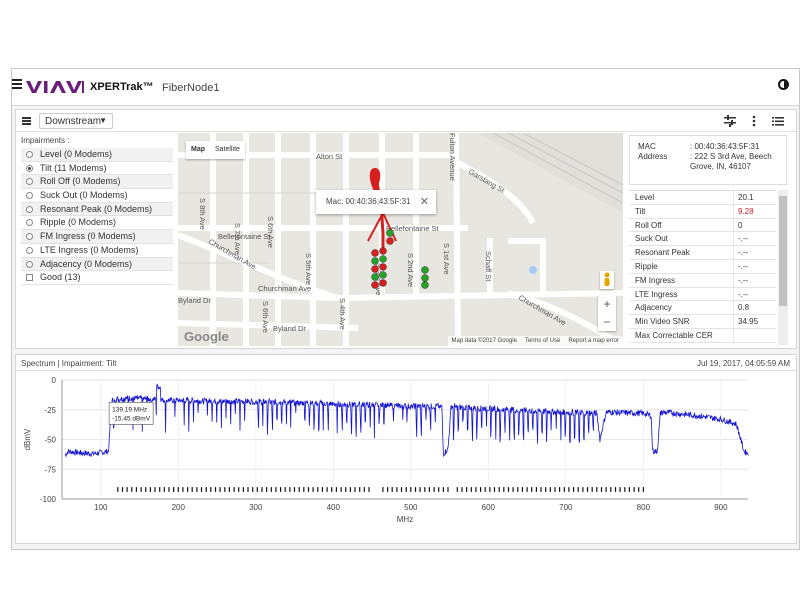 The image size is (800, 600). What do you see at coordinates (17, 84) in the screenshot?
I see `main-menu-icon` at bounding box center [17, 84].